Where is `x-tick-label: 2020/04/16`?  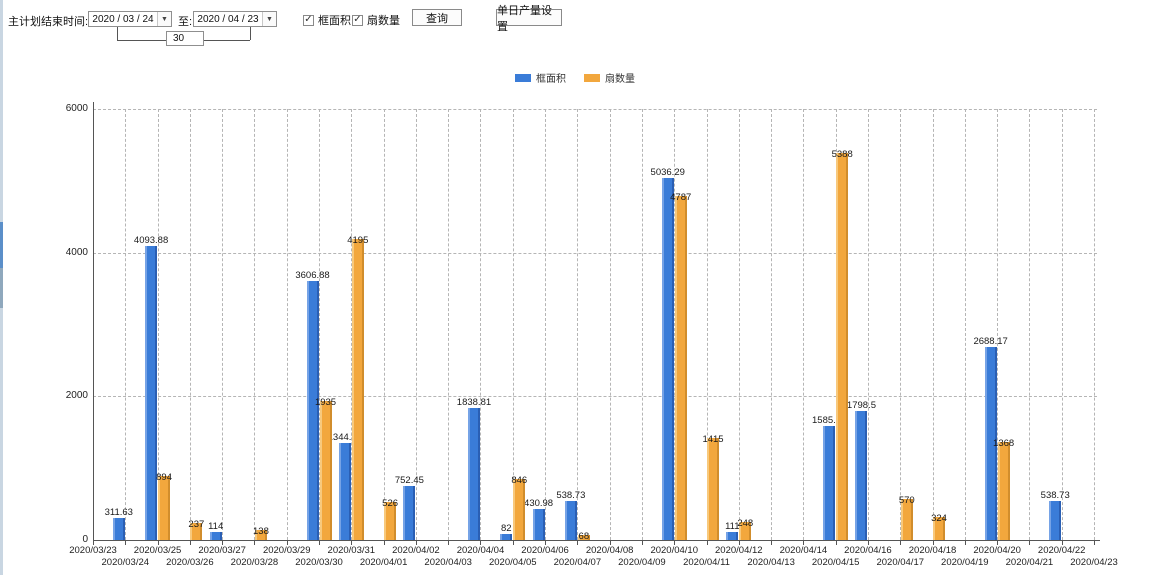
x-tick-label: 2020/04/16 is located at coordinates (868, 550).